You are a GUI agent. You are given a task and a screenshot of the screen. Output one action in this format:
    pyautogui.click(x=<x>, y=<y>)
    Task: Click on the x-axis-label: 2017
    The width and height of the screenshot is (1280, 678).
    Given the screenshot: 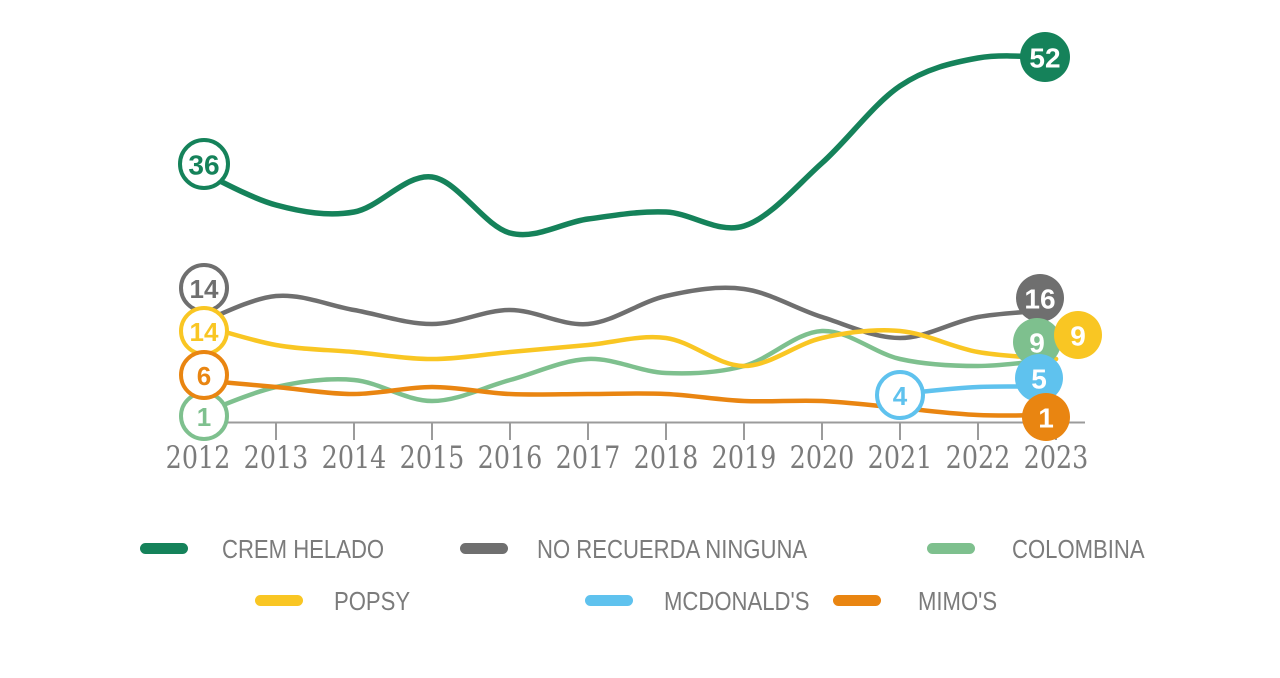 What is the action you would take?
    pyautogui.click(x=588, y=458)
    